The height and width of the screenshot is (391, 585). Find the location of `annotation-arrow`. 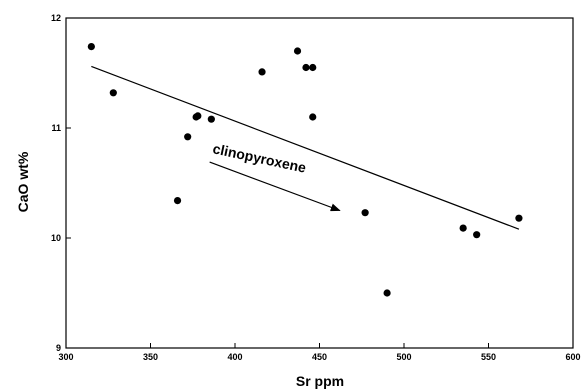

annotation-arrow is located at coordinates (275, 186).